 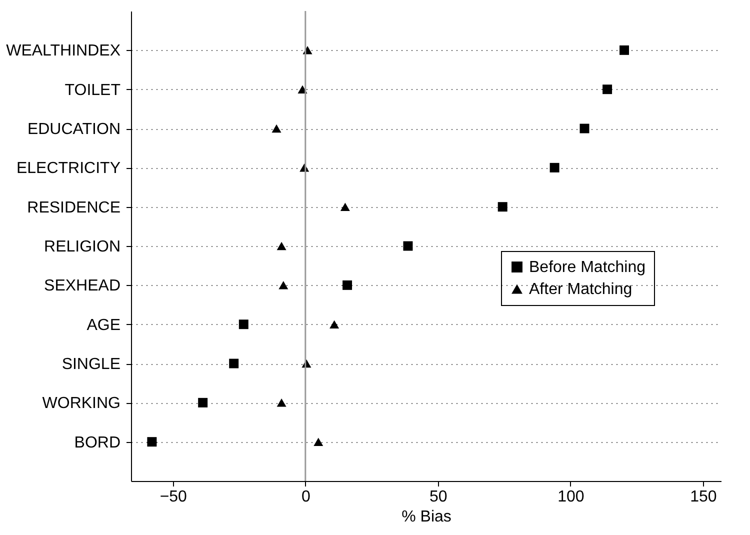 What do you see at coordinates (305, 497) in the screenshot?
I see `x-tick-label: 0` at bounding box center [305, 497].